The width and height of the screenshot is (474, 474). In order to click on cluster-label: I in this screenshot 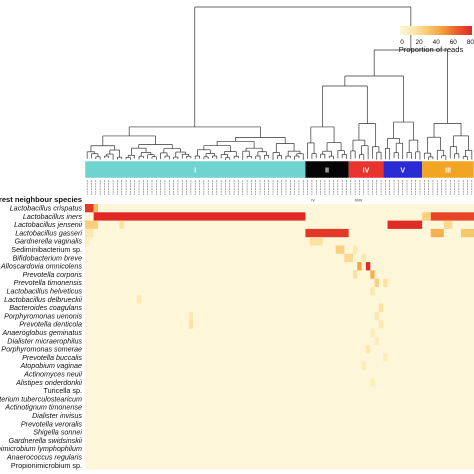, I will do `click(195, 171)`.